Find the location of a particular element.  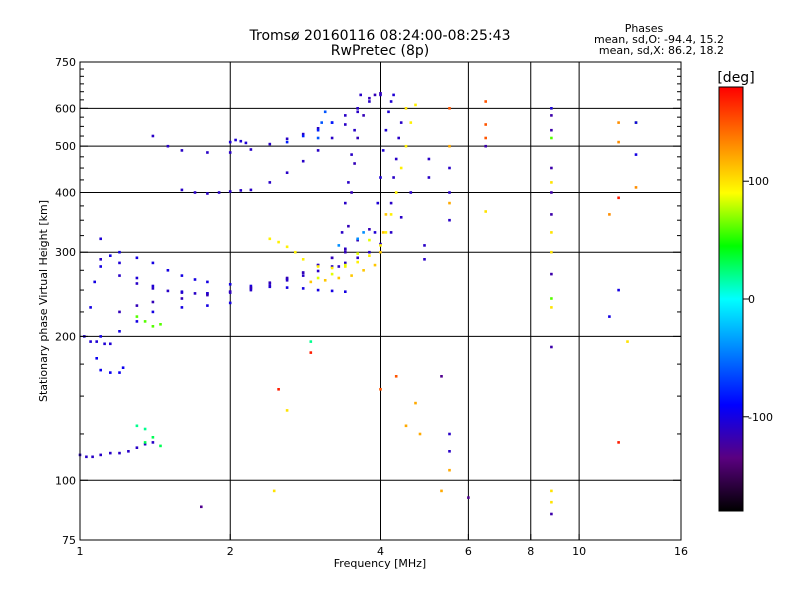

x-tick-label-0: 1 is located at coordinates (80, 551).